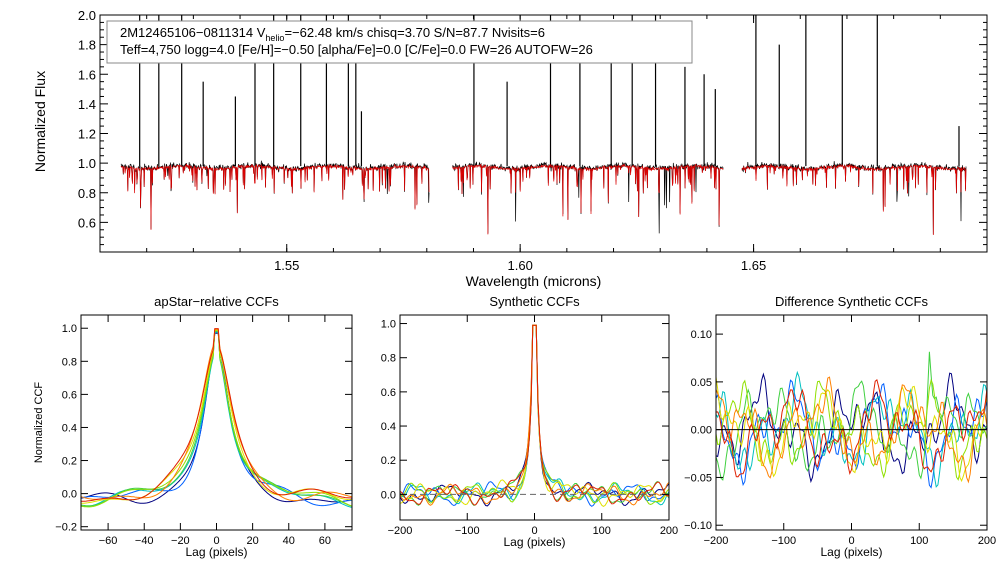 The image size is (1008, 576). I want to click on info-line-1-prefix: 2M12465106−0811314 V, so click(193, 32).